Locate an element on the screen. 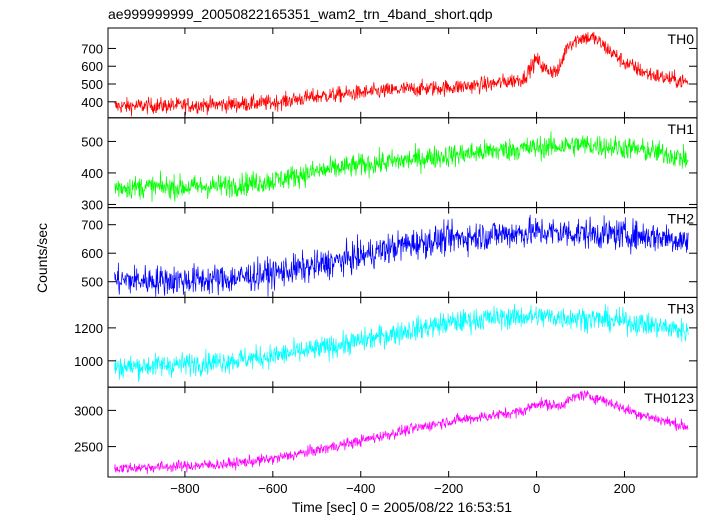 The height and width of the screenshot is (516, 717). panel-frame-th0123 is located at coordinates (402, 432).